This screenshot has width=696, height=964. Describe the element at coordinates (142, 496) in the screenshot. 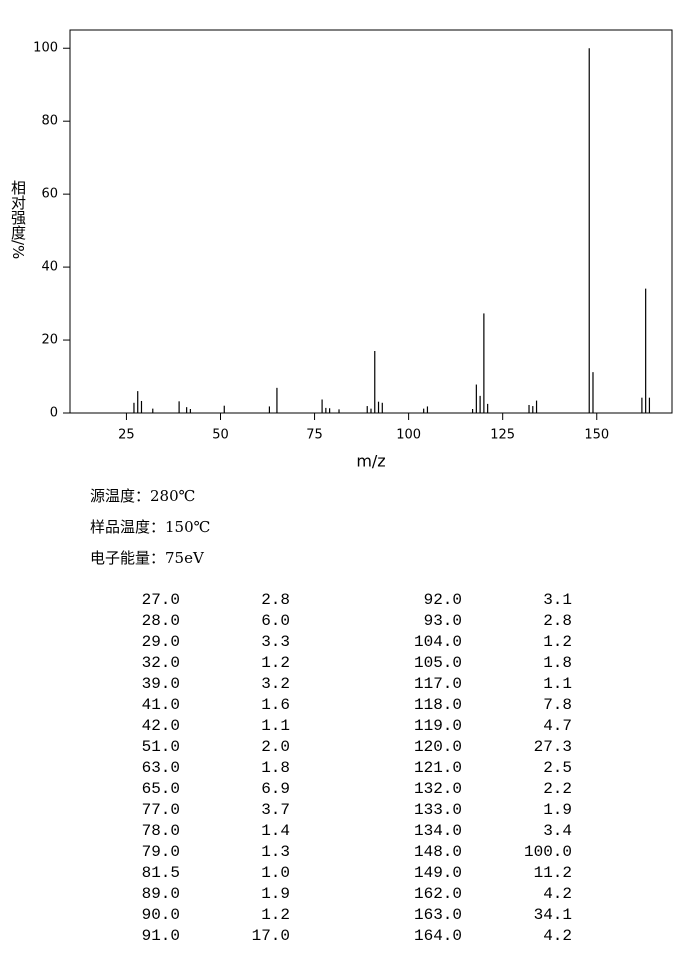

I see `condition: 源温度：280℃` at that location.